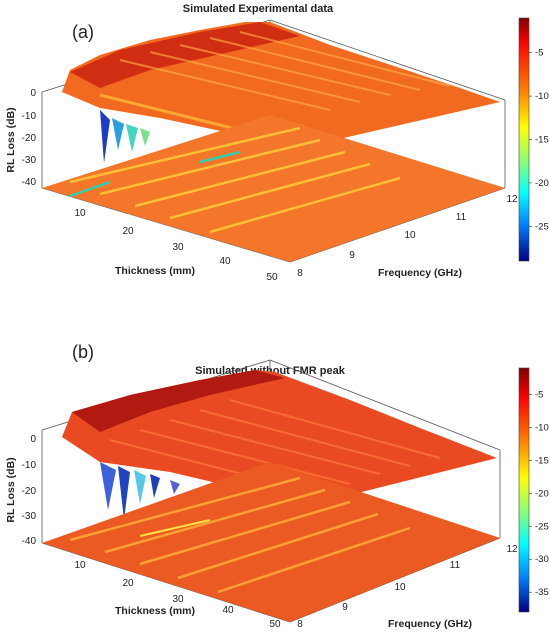 Image resolution: width=550 pixels, height=639 pixels. What do you see at coordinates (155, 174) in the screenshot?
I see `panel-a-floor-low-bands` at bounding box center [155, 174].